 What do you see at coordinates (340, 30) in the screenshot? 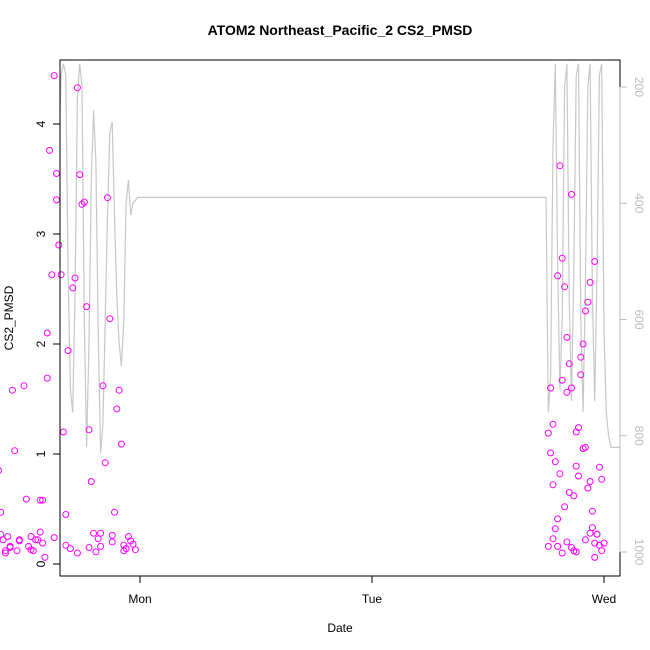
I see `chart-title: ATOM2 Northeast_Pacific_2 CS2_PMSD` at bounding box center [340, 30].